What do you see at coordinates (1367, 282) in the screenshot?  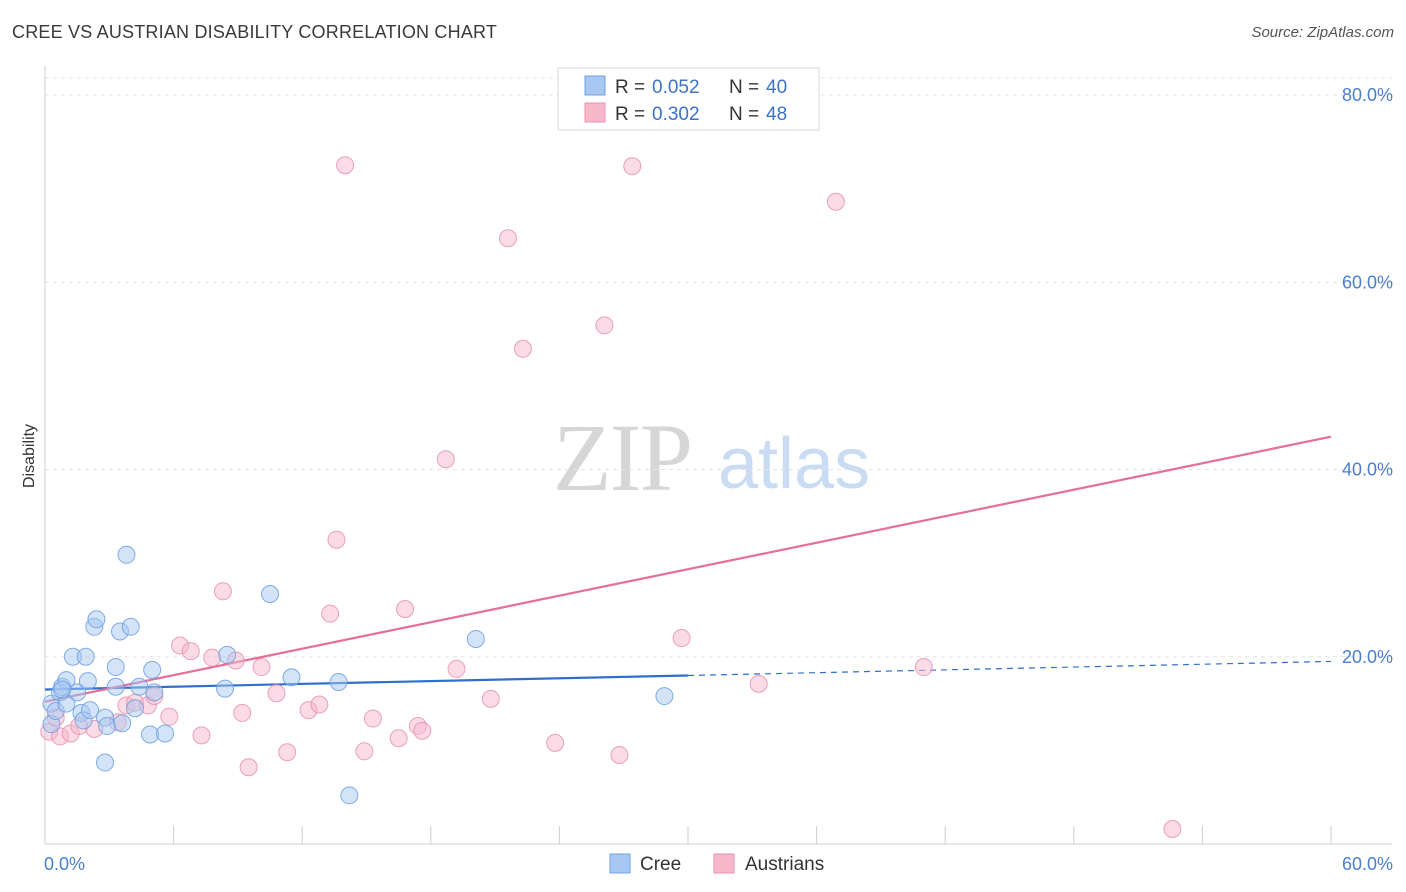 I see `y-tick-label: 60.0%` at bounding box center [1367, 282].